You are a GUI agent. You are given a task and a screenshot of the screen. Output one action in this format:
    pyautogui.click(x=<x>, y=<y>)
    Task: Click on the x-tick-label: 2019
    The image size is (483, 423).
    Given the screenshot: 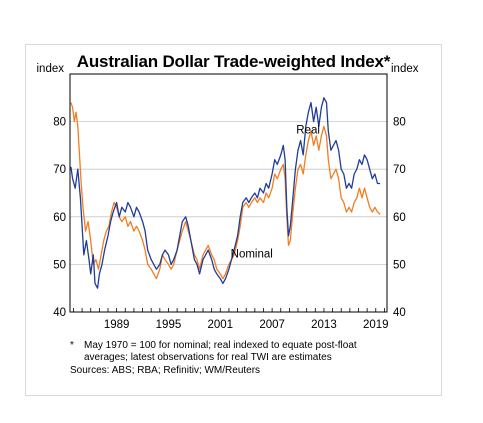 What is the action you would take?
    pyautogui.click(x=376, y=325)
    